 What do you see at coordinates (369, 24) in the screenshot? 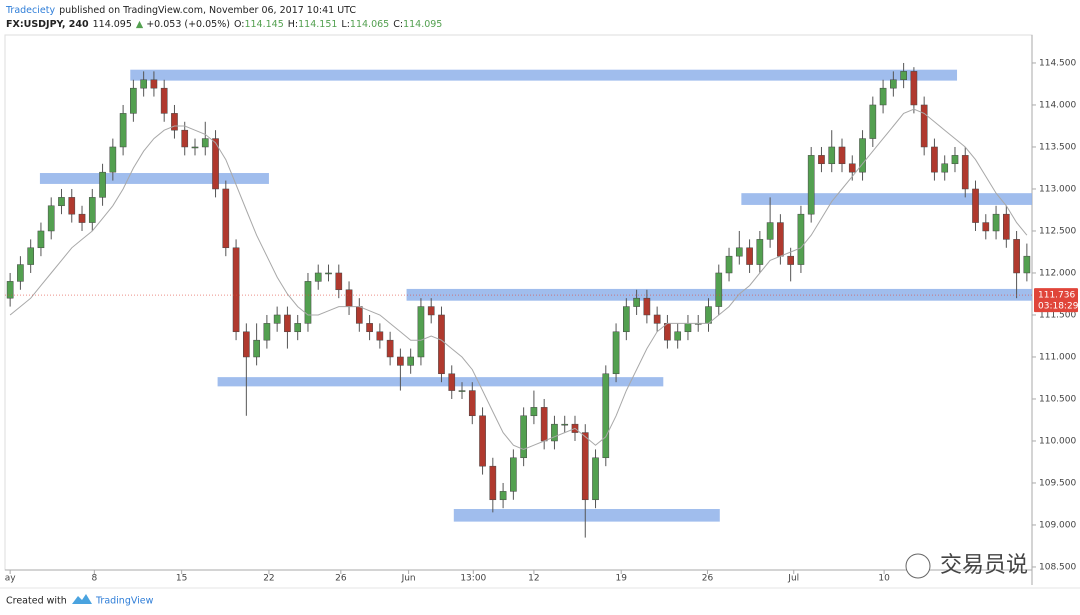
I see `l-value: 114.065` at bounding box center [369, 24].